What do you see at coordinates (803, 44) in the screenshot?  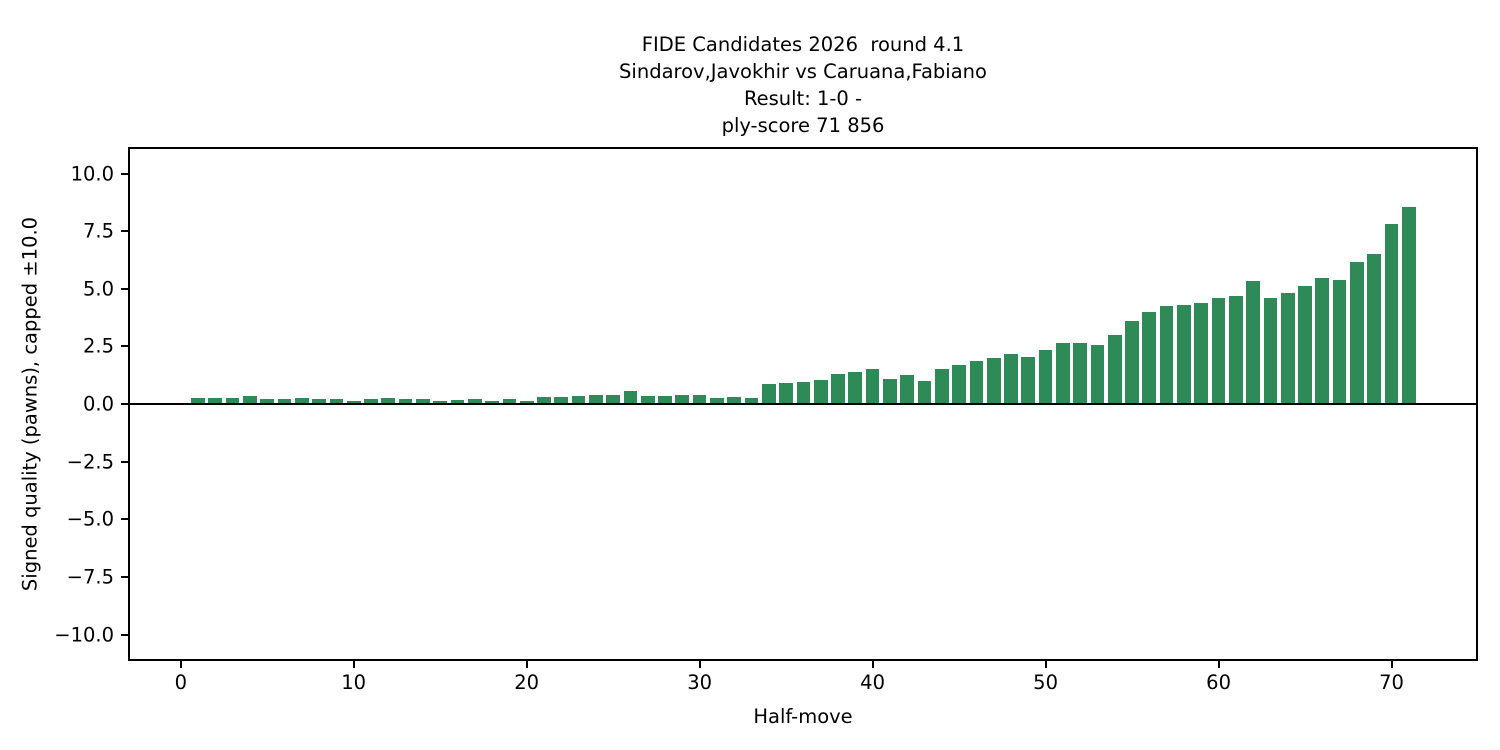 I see `chart-title-line-1: FIDE Candidates 2026 round 4.1` at bounding box center [803, 44].